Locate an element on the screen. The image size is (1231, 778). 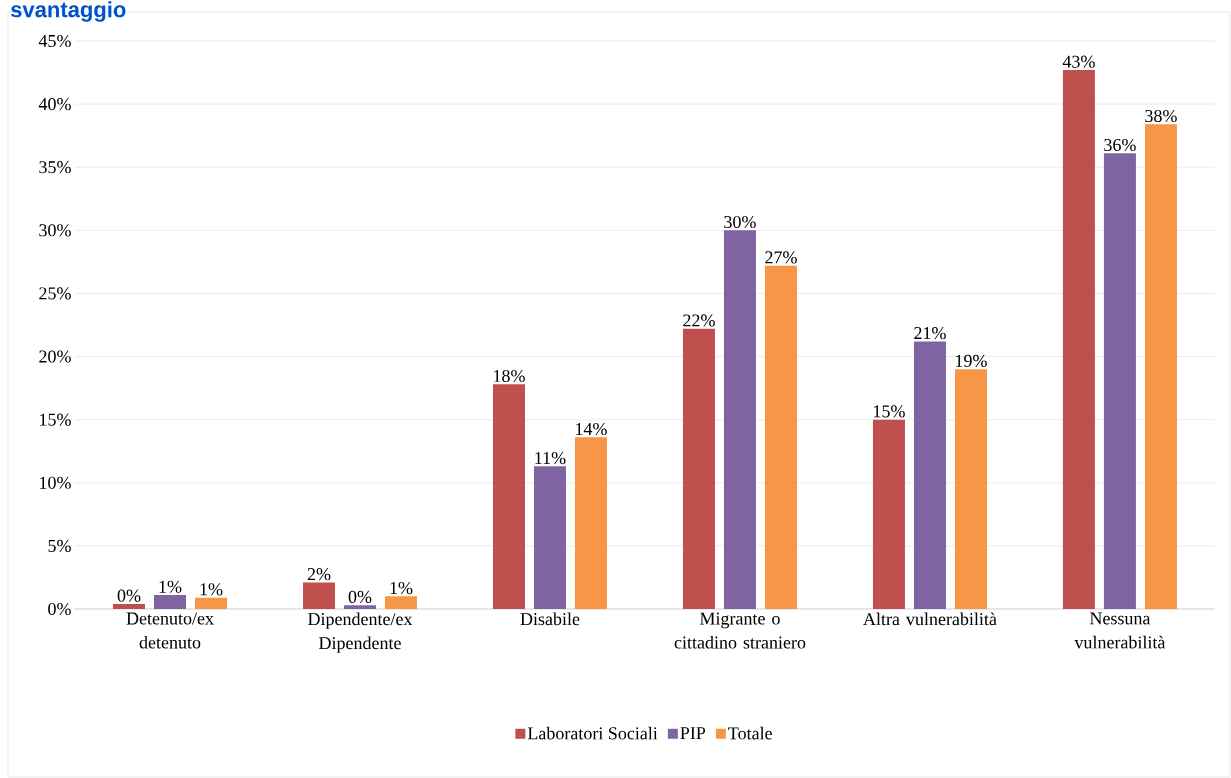
x-tick-label: Detenuto/ex detenuto is located at coordinates (170, 630).